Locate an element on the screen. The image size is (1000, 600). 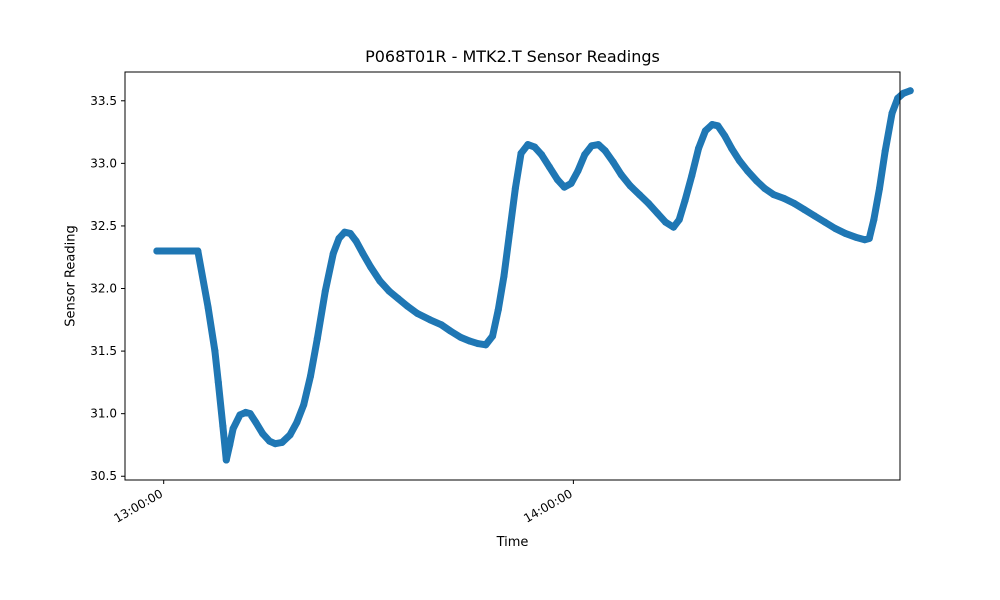
y-tick-label: 31.0 is located at coordinates (103, 414).